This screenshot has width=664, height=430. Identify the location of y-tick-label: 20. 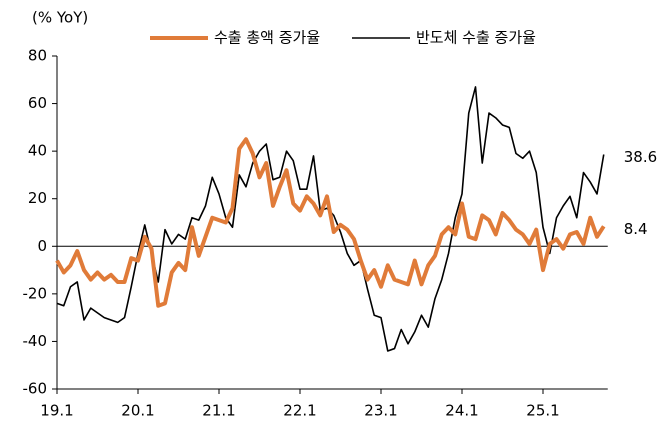
(37, 198).